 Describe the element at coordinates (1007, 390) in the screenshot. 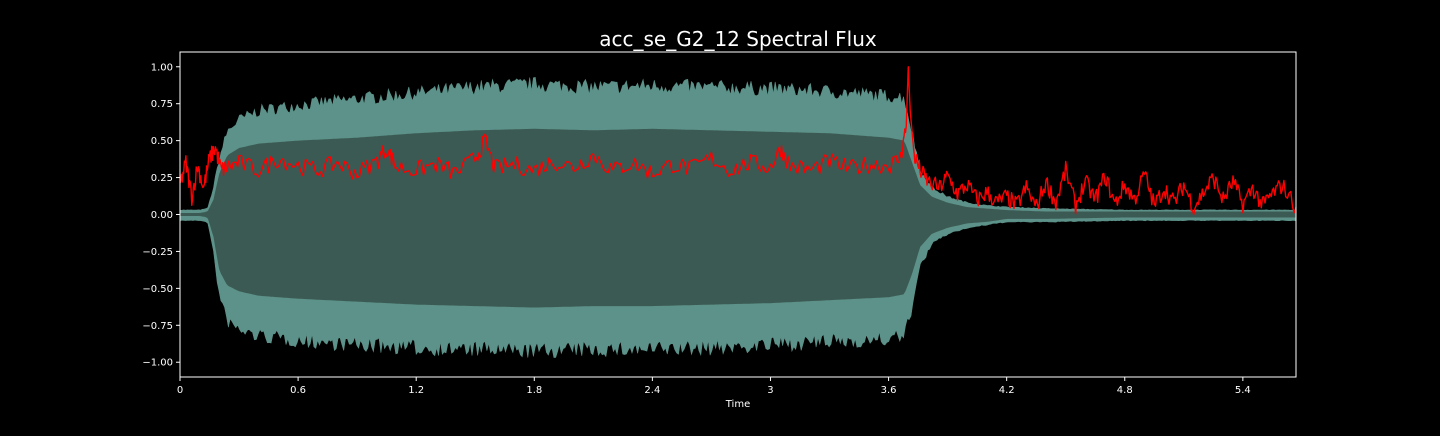

I see `x-tick-label: 4.2` at that location.